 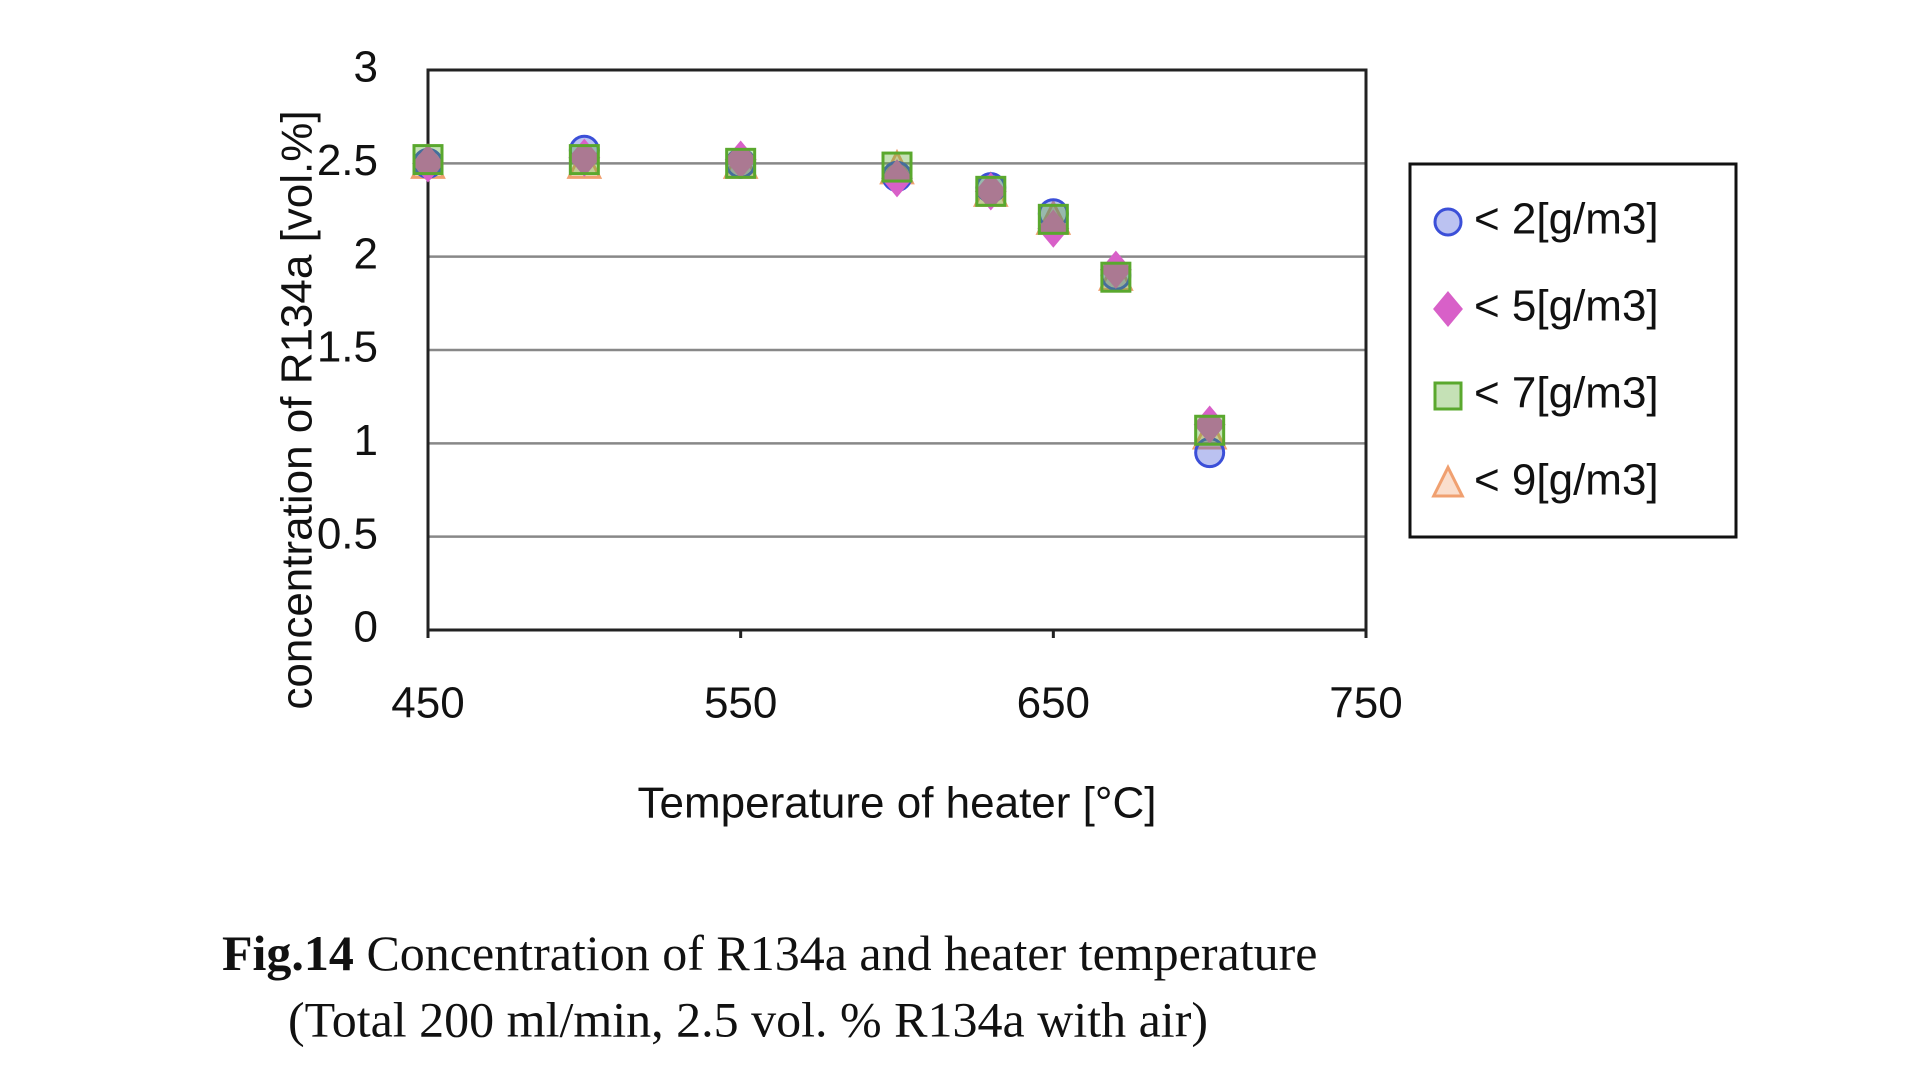 I want to click on legend-label: < 7[g/m3], so click(x=1566, y=393).